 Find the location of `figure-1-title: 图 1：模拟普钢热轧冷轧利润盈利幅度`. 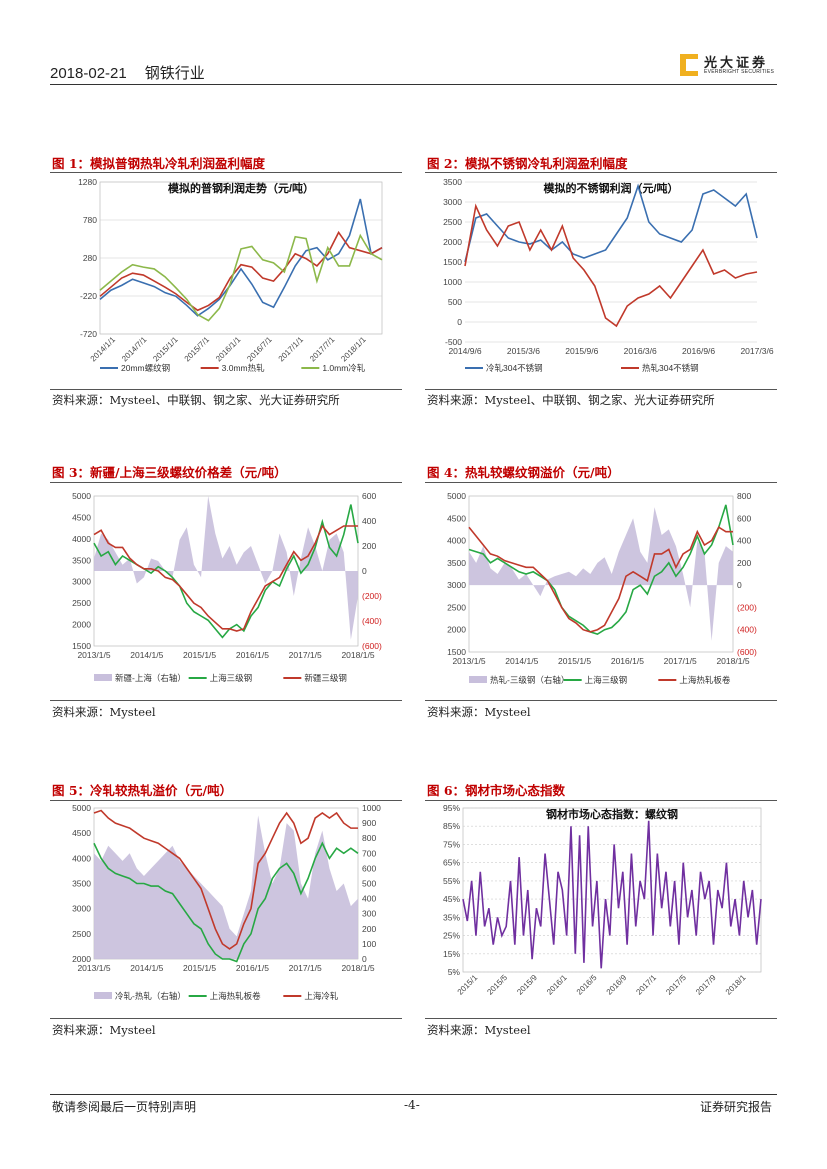

figure-1-title: 图 1：模拟普钢热轧冷轧利润盈利幅度 is located at coordinates (159, 163).